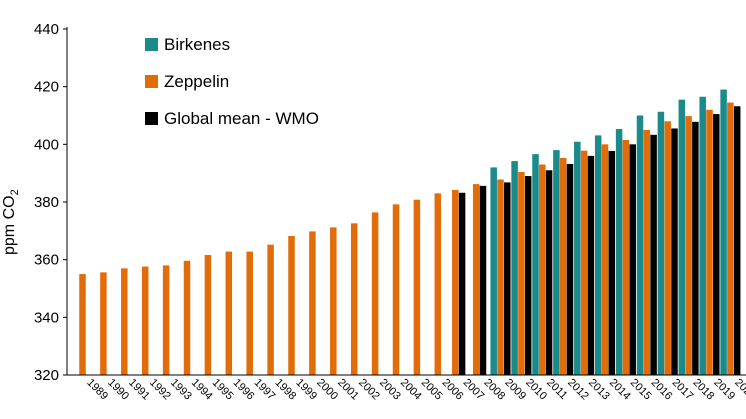  I want to click on bar-birkenes-2014, so click(598, 255).